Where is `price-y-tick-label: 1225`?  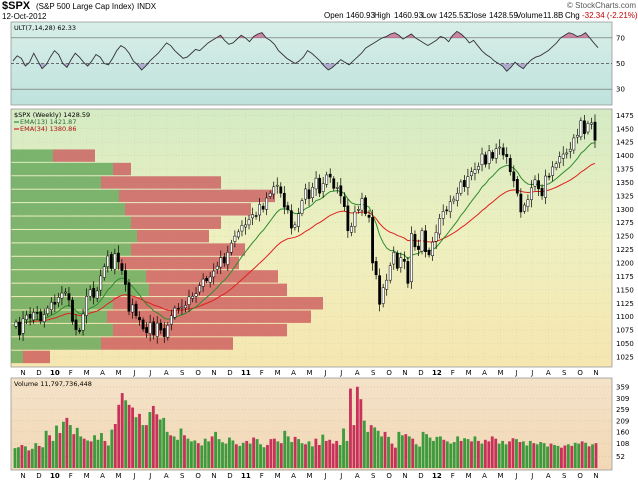
price-y-tick-label: 1225 is located at coordinates (625, 250).